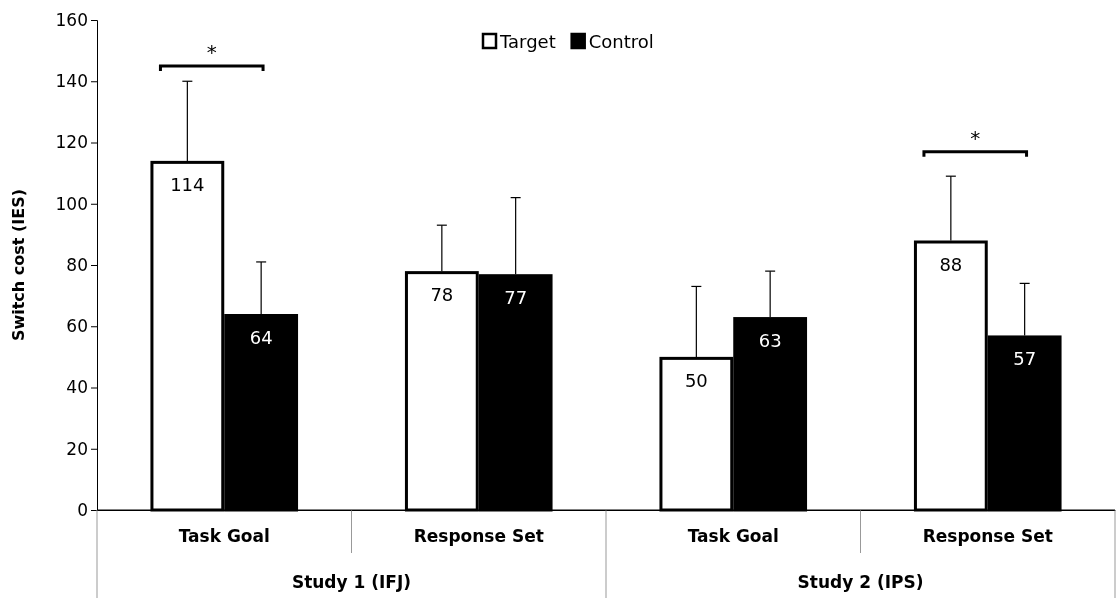 This screenshot has height=598, width=1120. I want to click on y-tick-label: 40, so click(77, 387).